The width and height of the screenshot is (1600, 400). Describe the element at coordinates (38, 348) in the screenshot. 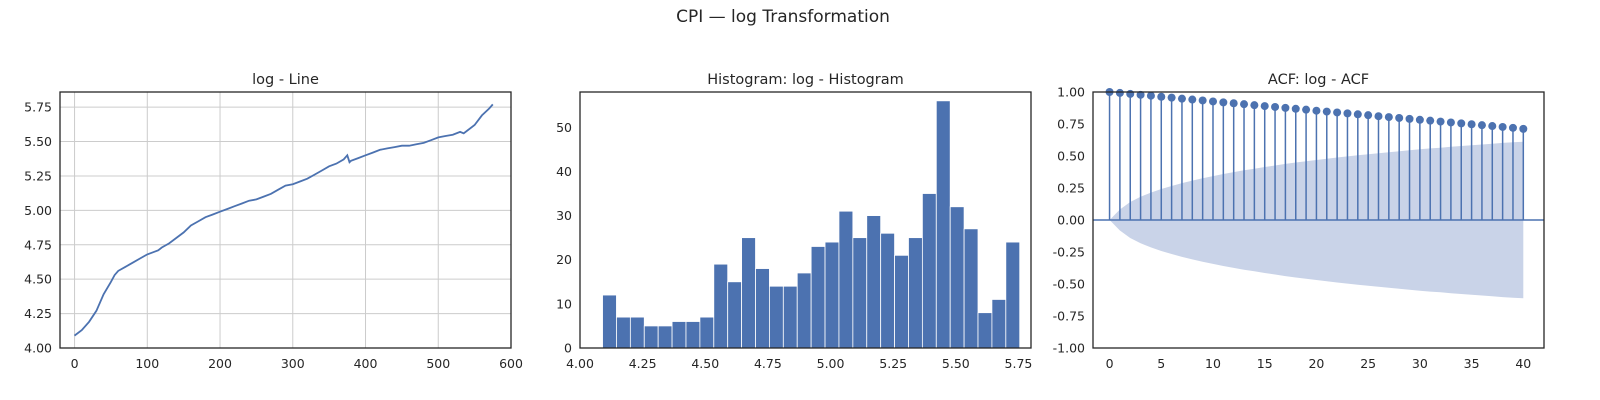

I see `y-tick-label: 4.00` at that location.